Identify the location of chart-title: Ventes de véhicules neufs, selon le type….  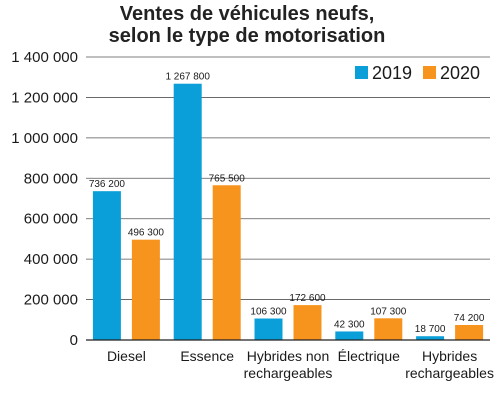
(247, 25).